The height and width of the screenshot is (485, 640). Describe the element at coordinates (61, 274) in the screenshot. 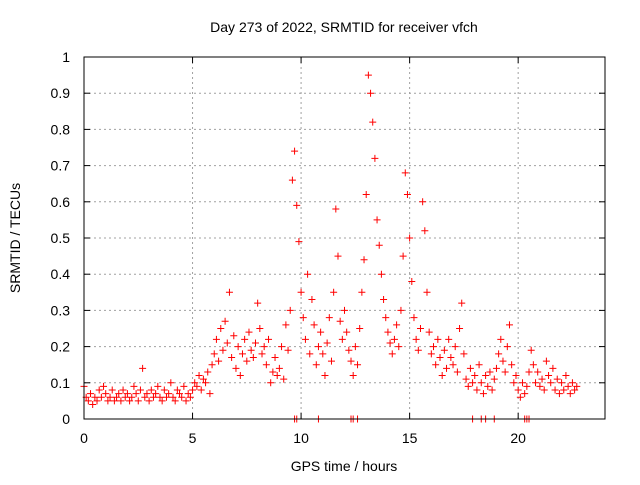

I see `y-tick-label: 0.4` at that location.